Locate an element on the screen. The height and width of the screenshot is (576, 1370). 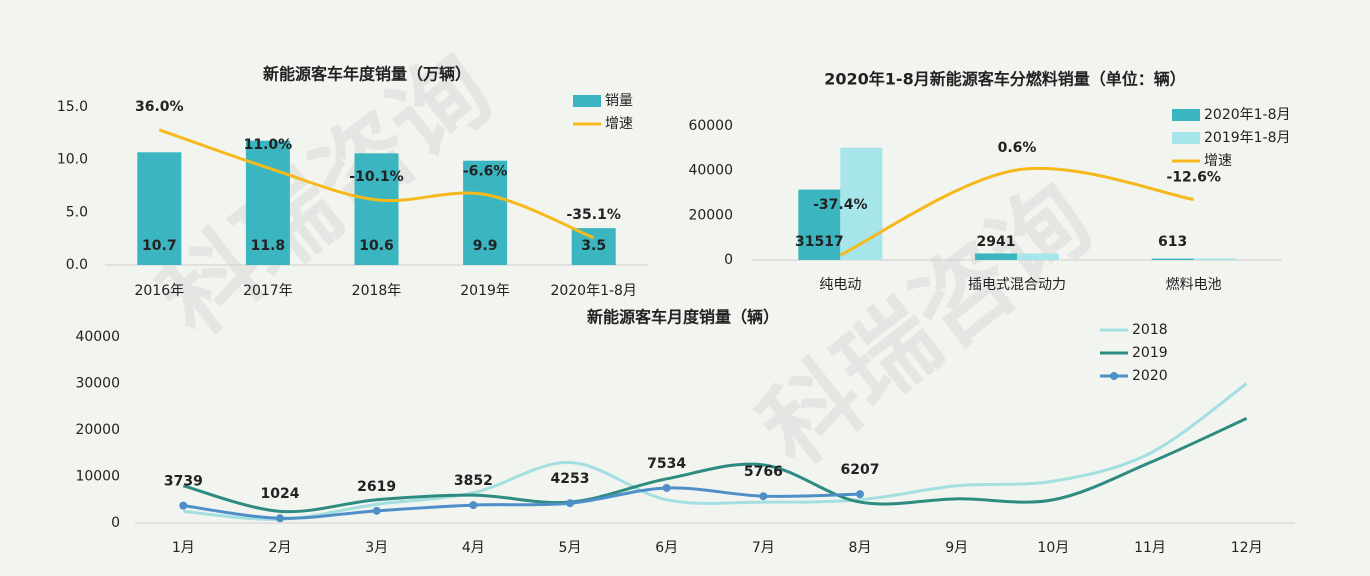
chart-title: 新能源客车月度销量（辆） is located at coordinates (683, 317).